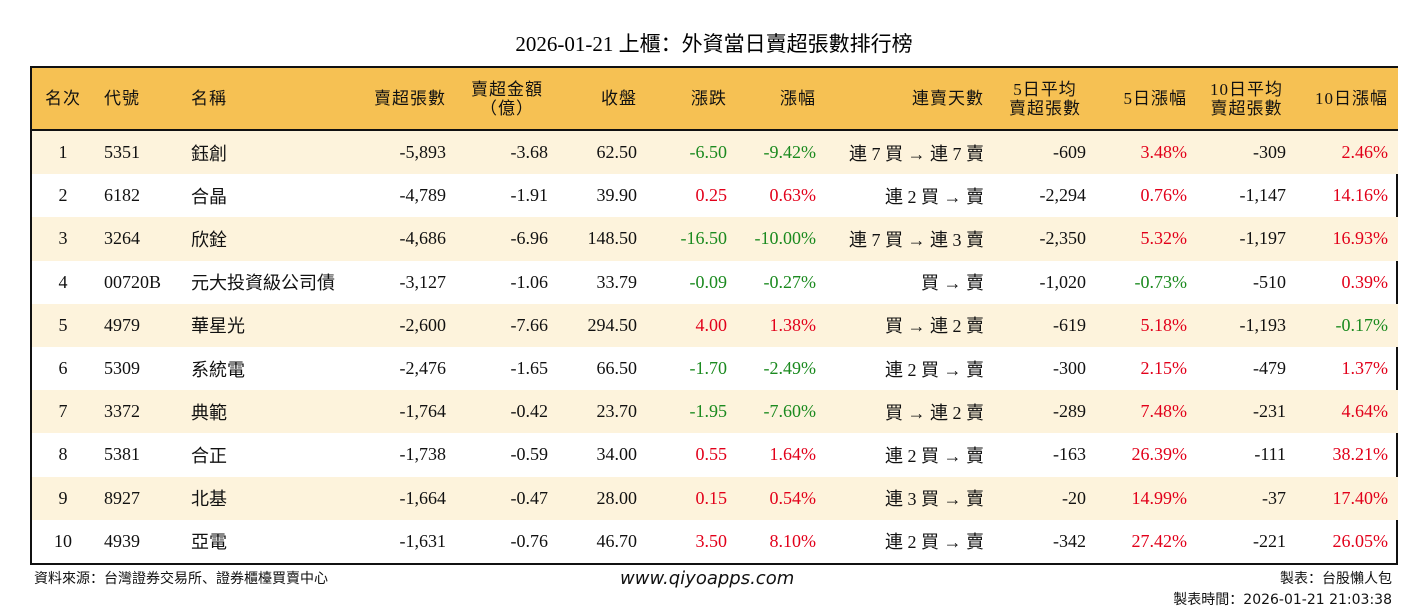  Describe the element at coordinates (1146, 498) in the screenshot. I see `cell-pct5: 14.99%` at that location.